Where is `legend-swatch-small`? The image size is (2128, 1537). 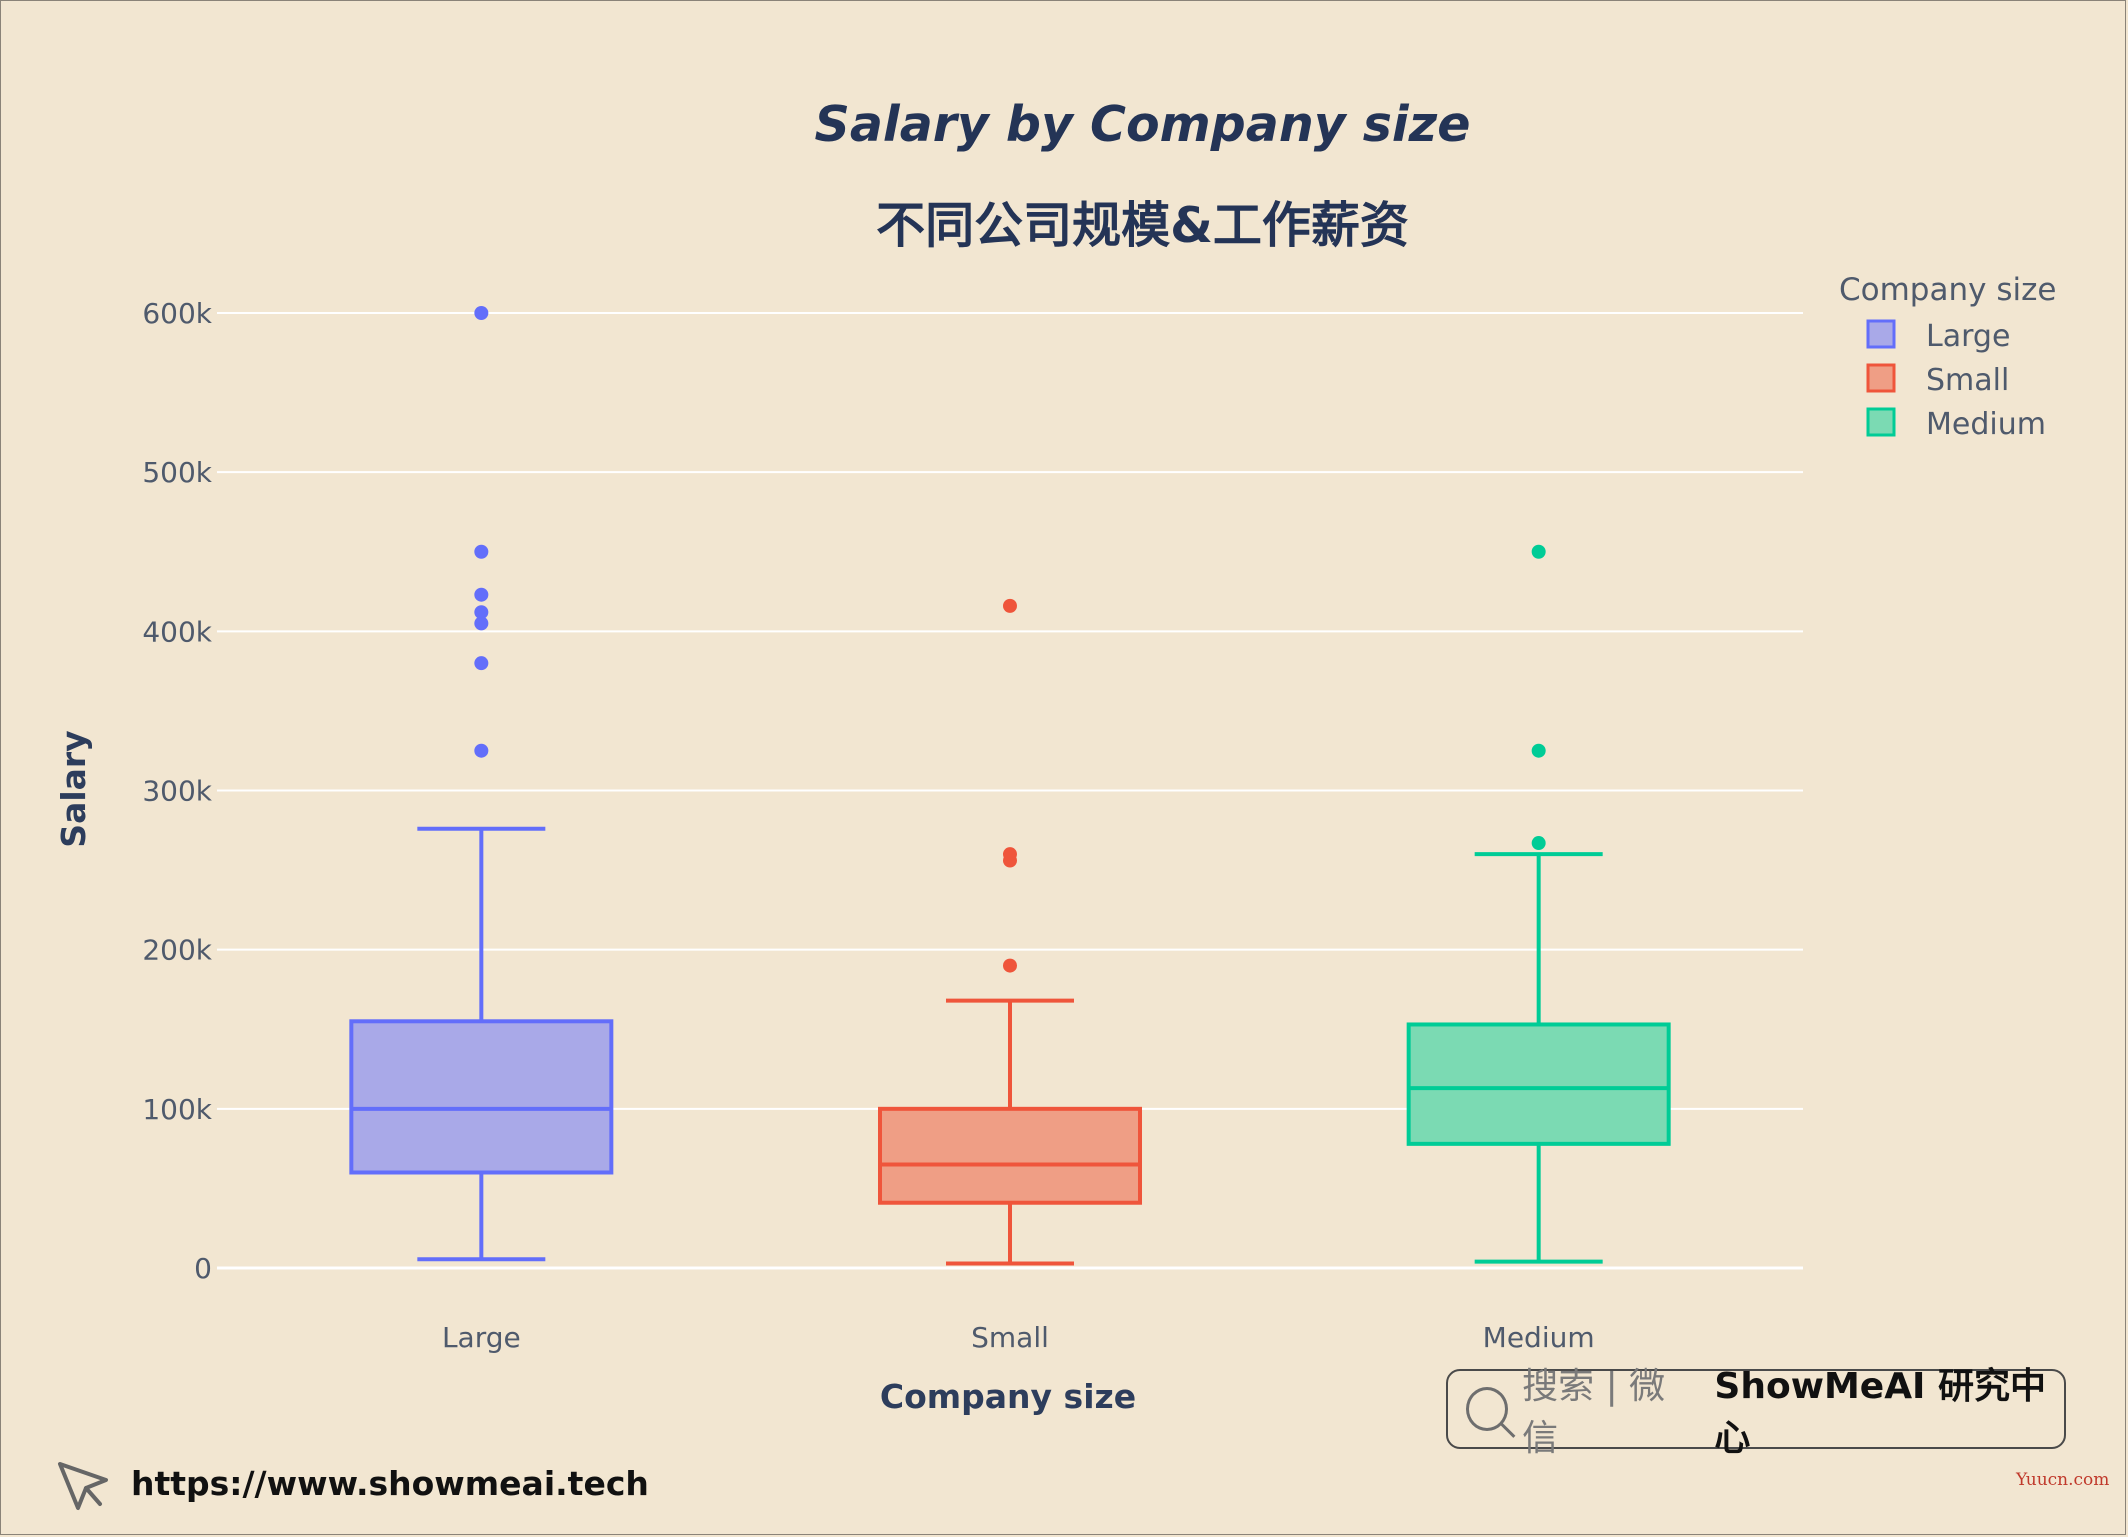
legend-swatch-small is located at coordinates (1881, 378).